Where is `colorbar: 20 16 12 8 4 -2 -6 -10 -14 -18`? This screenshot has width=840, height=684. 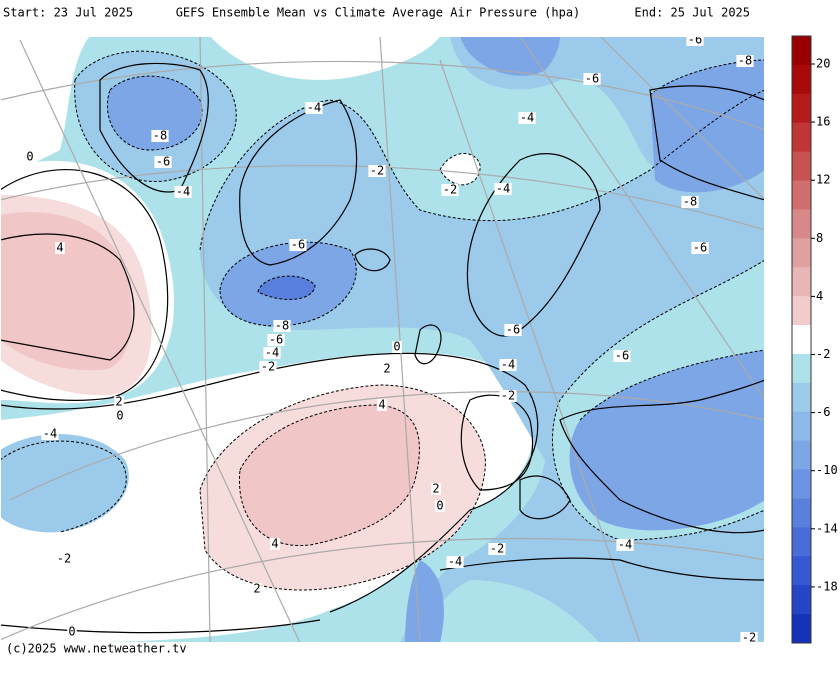
colorbar: 20 16 12 8 4 -2 -6 -10 -14 -18 is located at coordinates (814, 339).